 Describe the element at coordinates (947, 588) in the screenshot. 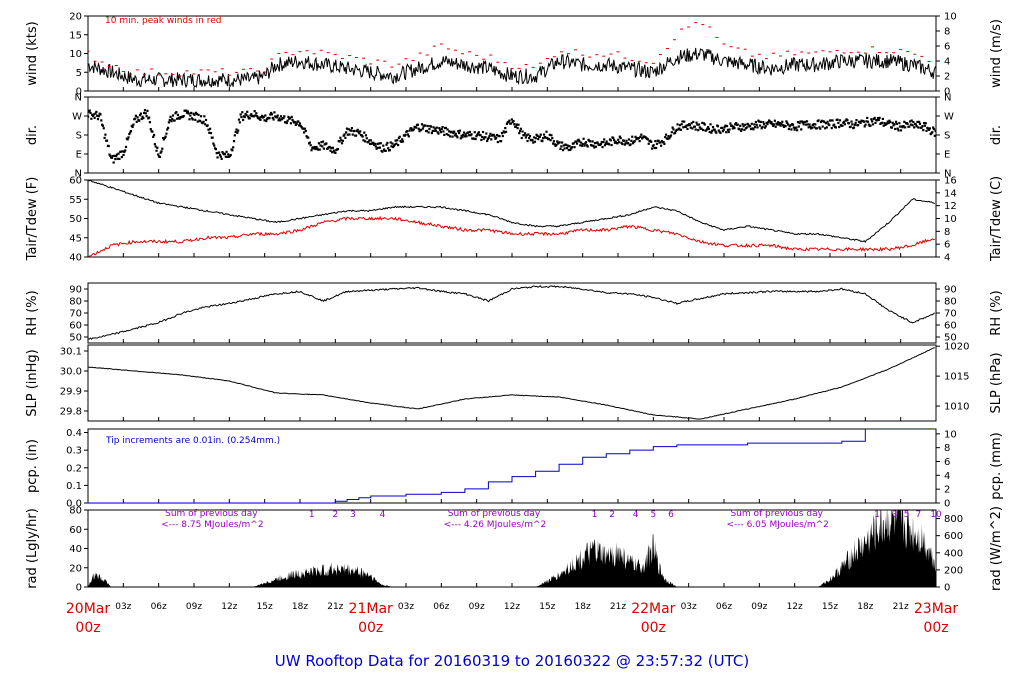

I see `y-tick-label-right: 0` at that location.